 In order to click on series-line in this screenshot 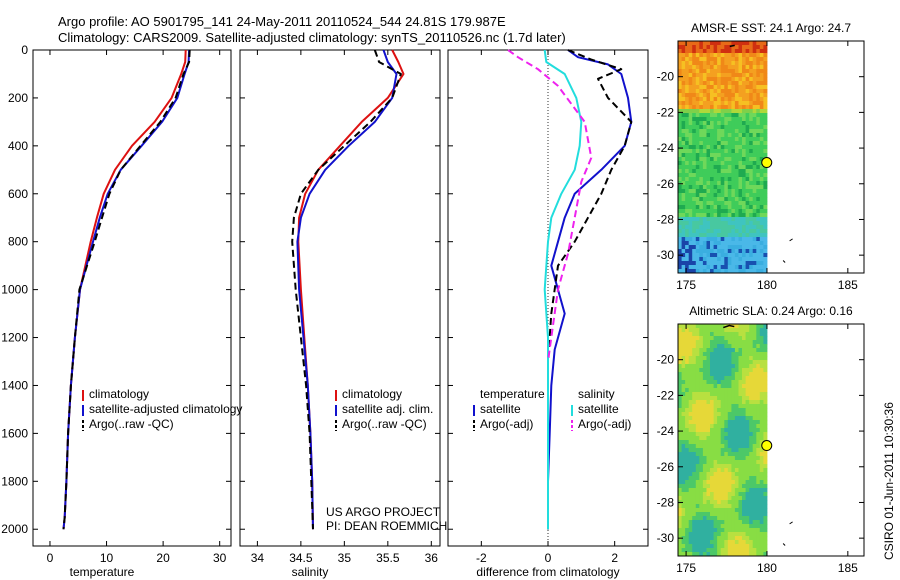, I will do `click(126, 289)`.